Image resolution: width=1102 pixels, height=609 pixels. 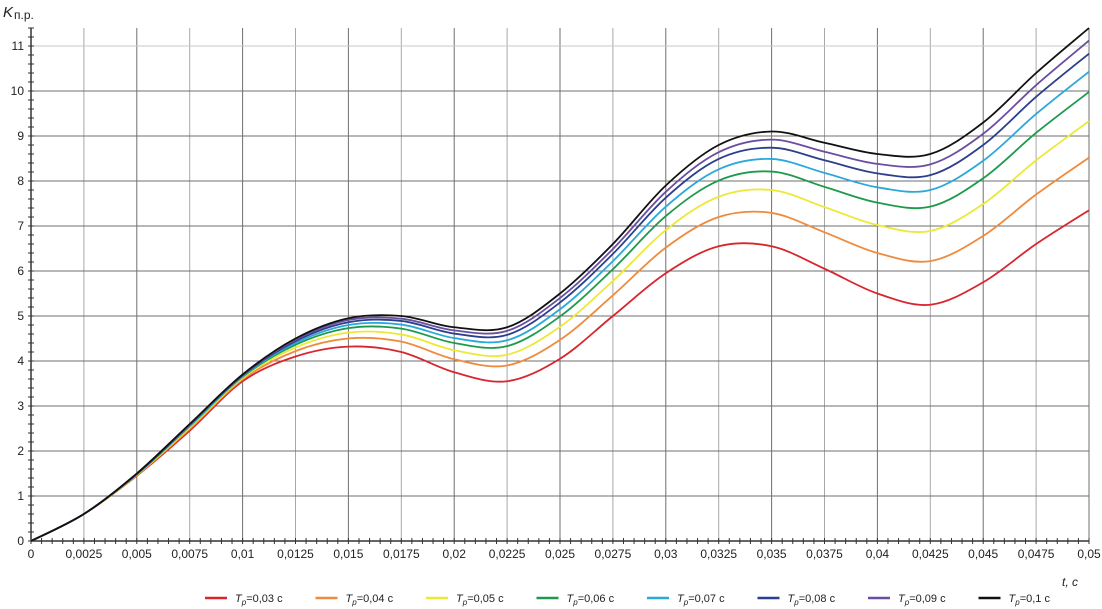 I want to click on legend-label: Tp=0,06 c, so click(x=591, y=600).